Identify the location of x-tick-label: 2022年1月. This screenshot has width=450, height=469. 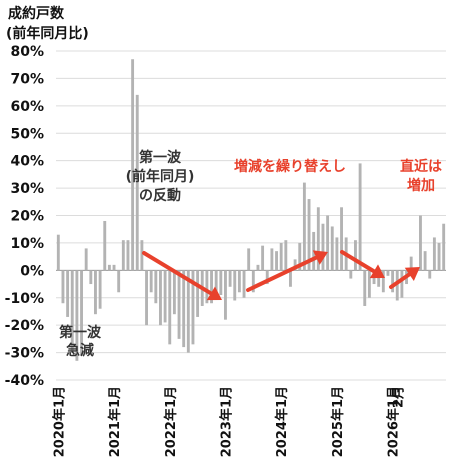
(171, 421).